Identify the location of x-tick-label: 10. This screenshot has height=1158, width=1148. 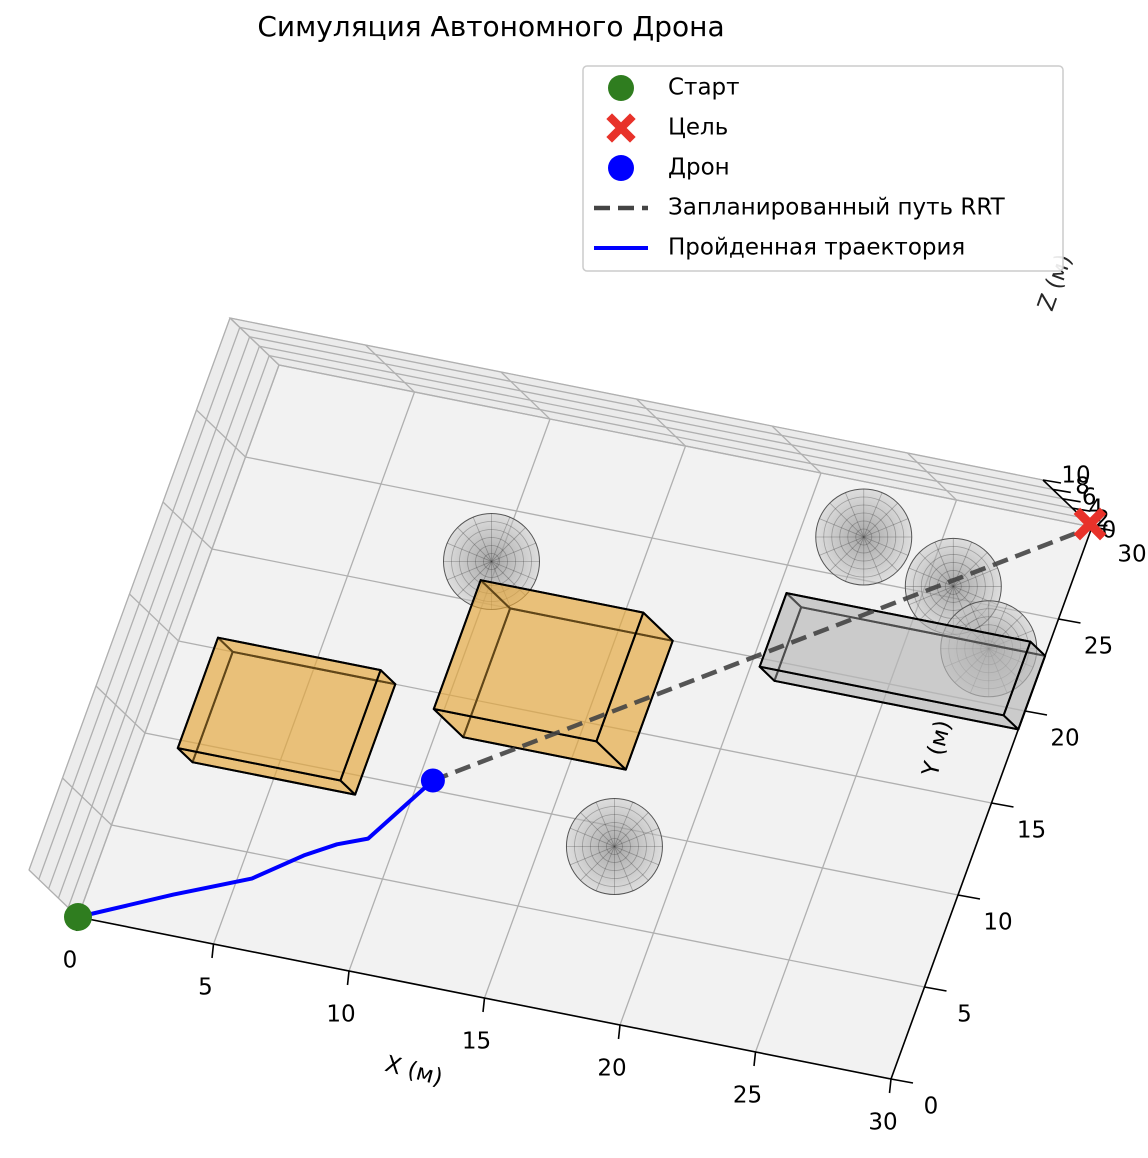
(340, 1015).